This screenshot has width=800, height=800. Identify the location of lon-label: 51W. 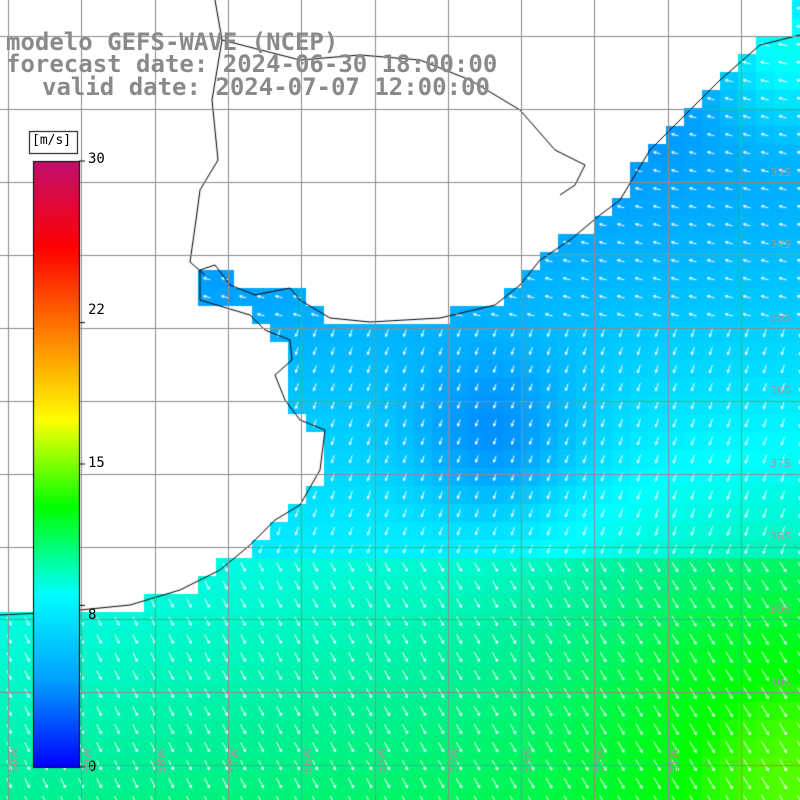
(674, 760).